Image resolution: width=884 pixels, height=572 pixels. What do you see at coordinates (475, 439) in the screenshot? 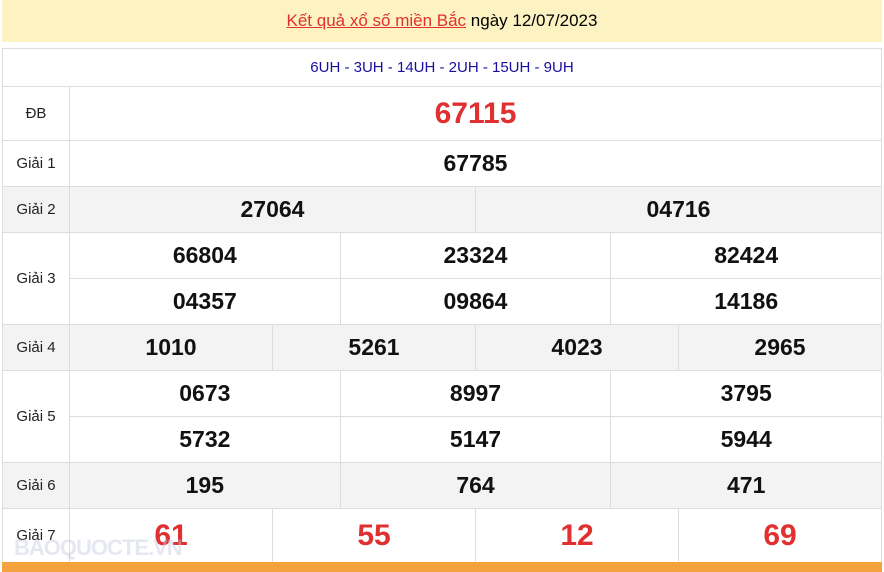
I see `prize-number: 5147` at bounding box center [475, 439].